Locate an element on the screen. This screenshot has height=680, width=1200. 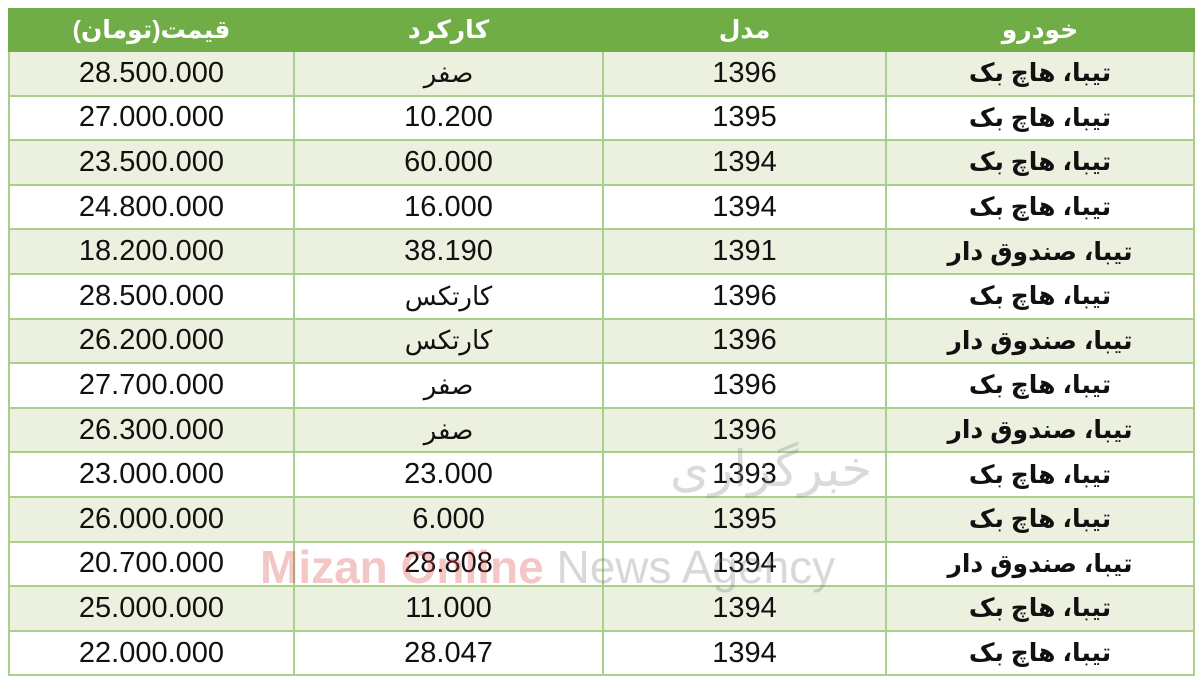
cell-price: 23.000.000 is located at coordinates (151, 474).